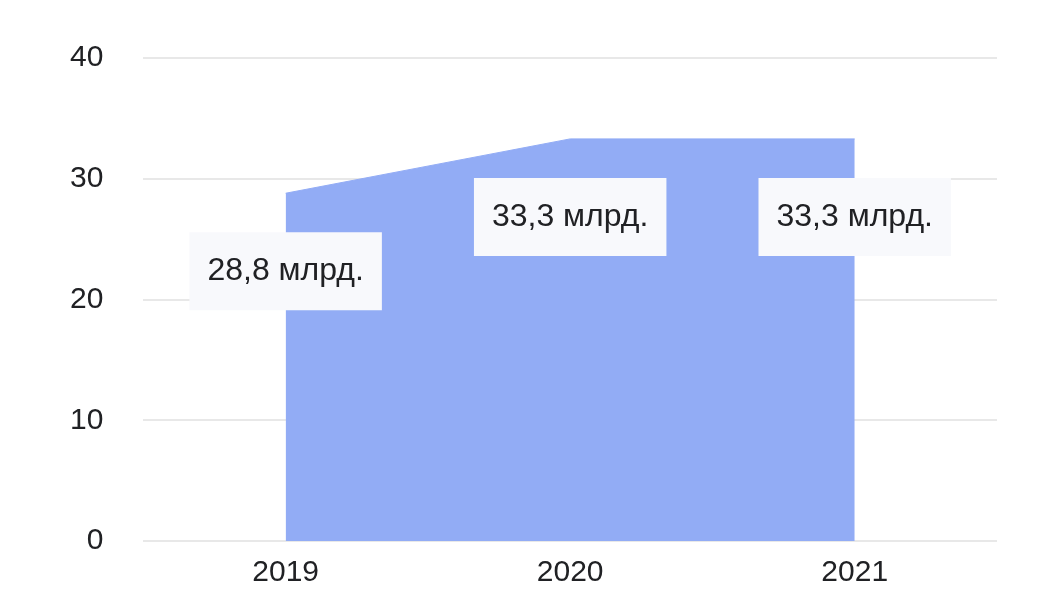 This screenshot has height=615, width=1042. What do you see at coordinates (95, 539) in the screenshot?
I see `y-tick-label: 0` at bounding box center [95, 539].